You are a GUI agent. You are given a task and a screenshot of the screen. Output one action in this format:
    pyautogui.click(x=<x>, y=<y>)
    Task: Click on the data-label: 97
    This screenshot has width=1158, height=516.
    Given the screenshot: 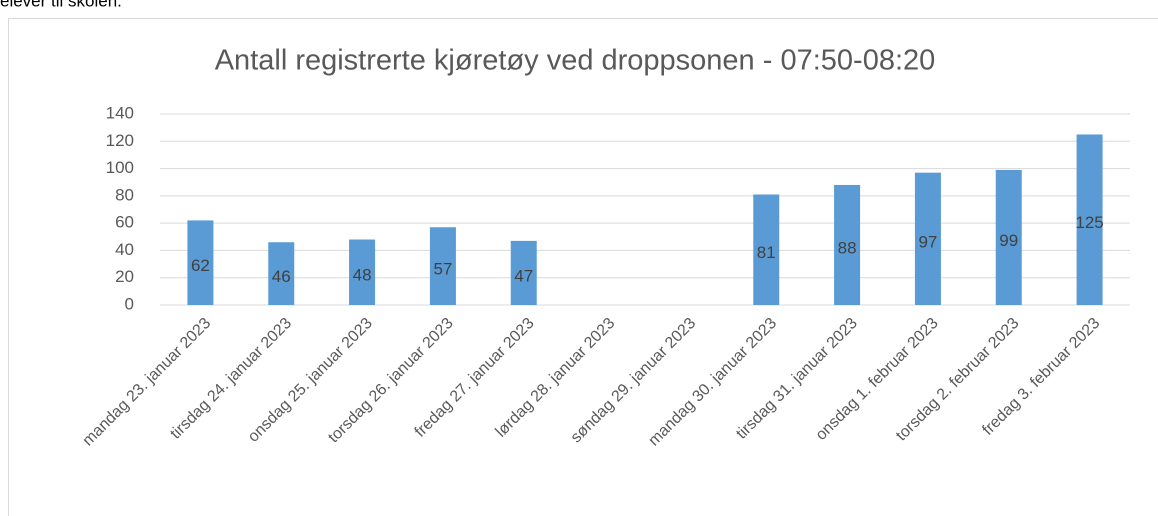 What is the action you would take?
    pyautogui.click(x=927, y=241)
    